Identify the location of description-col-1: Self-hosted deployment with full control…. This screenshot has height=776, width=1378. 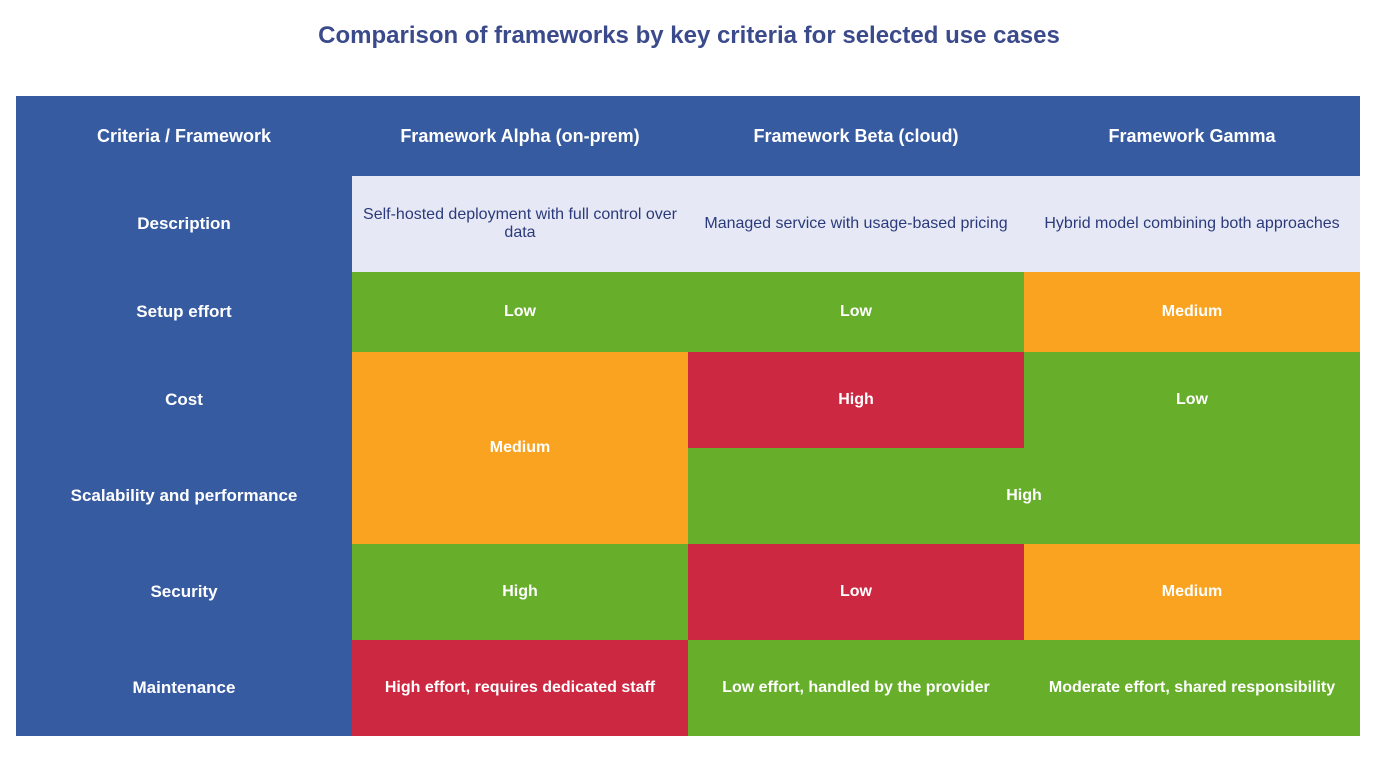
(520, 224).